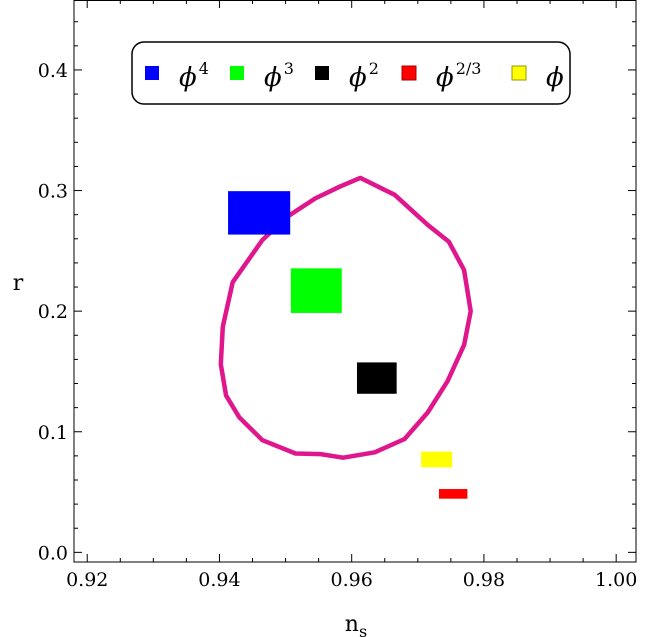 The image size is (648, 637). I want to click on legend-label-4: ϕ, so click(555, 78).